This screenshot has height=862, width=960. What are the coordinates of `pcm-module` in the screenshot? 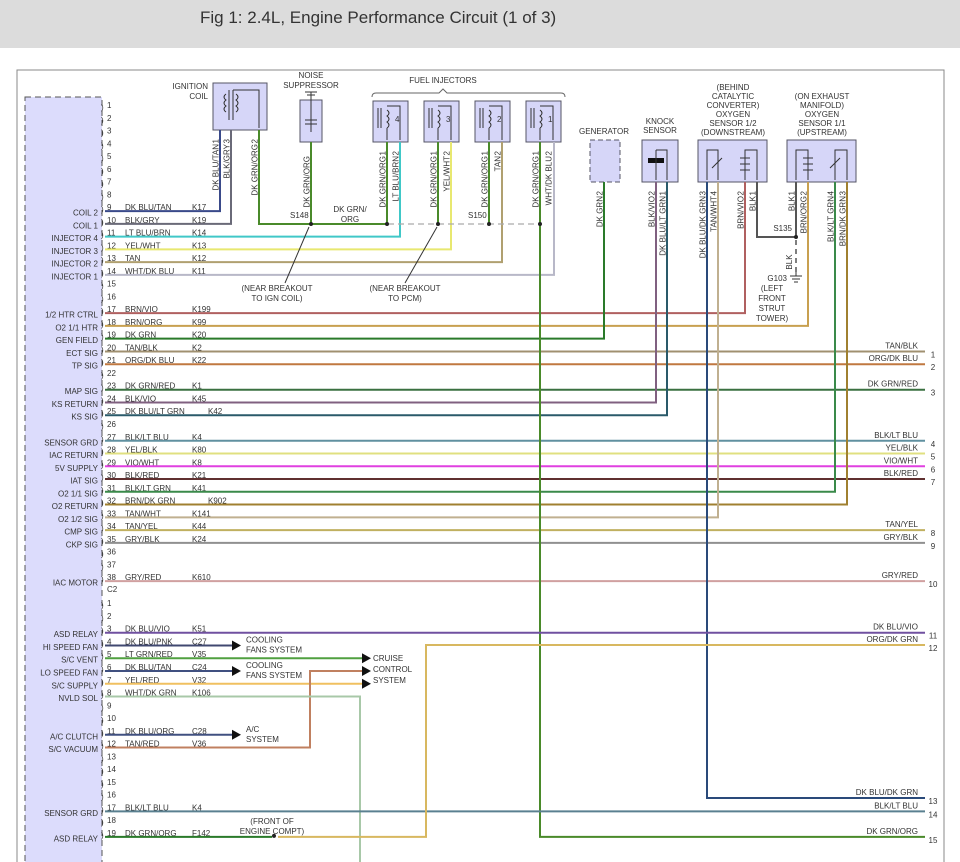 It's located at (63, 479).